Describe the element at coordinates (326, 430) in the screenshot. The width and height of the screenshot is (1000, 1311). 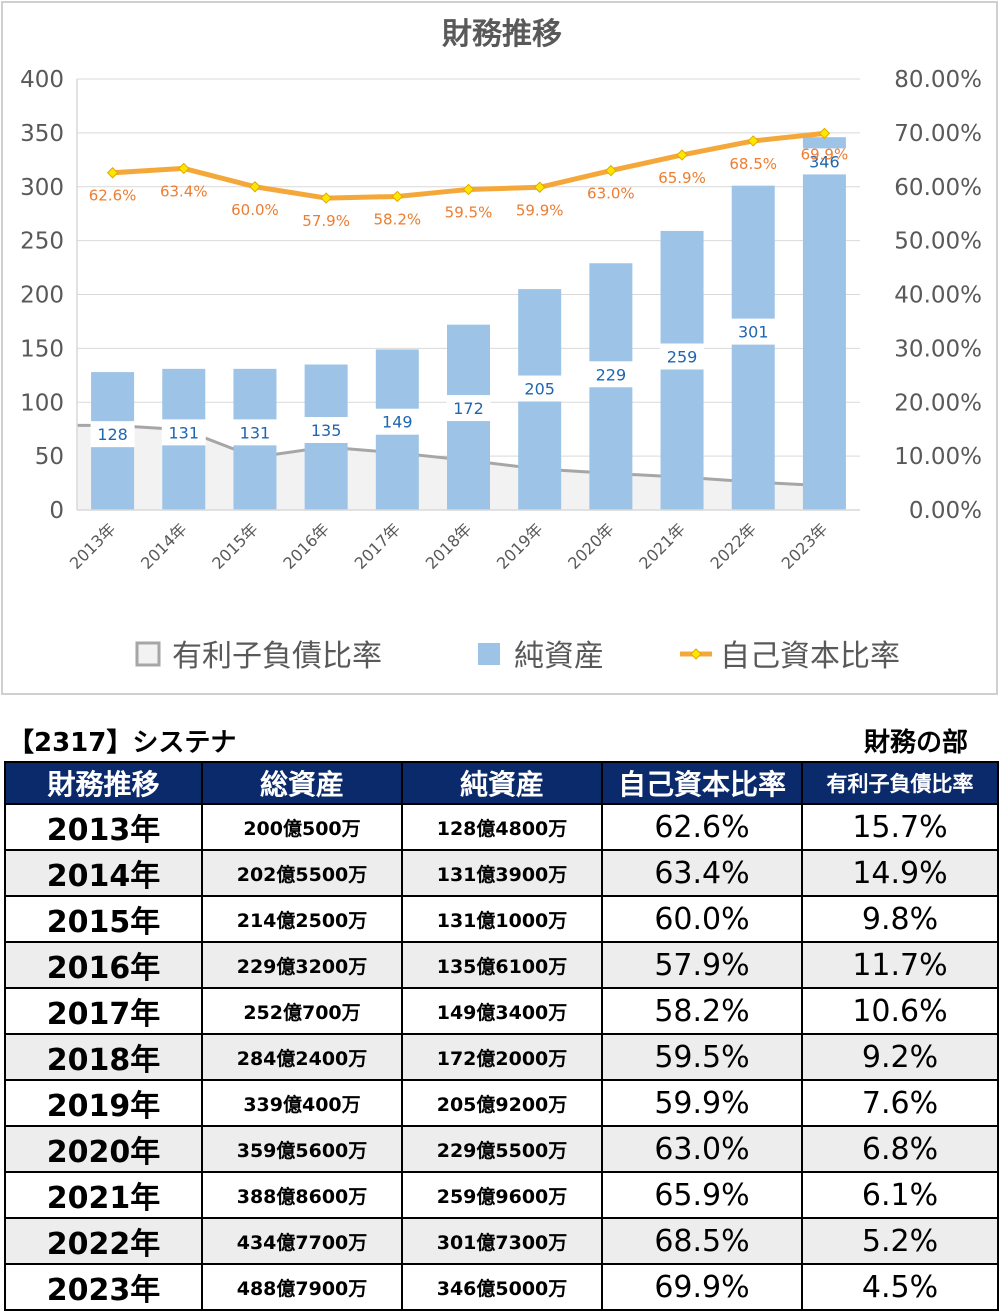
I see `net-assets-bar-label: 135` at that location.